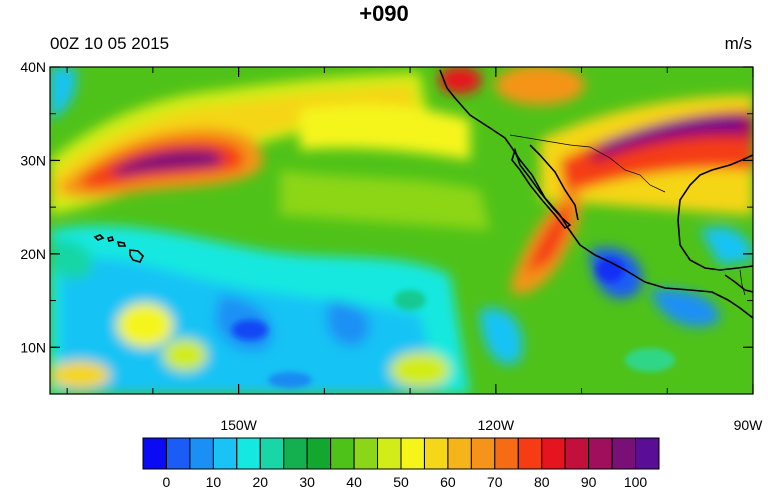  Describe the element at coordinates (636, 482) in the screenshot. I see `colorbar-label: 100` at that location.